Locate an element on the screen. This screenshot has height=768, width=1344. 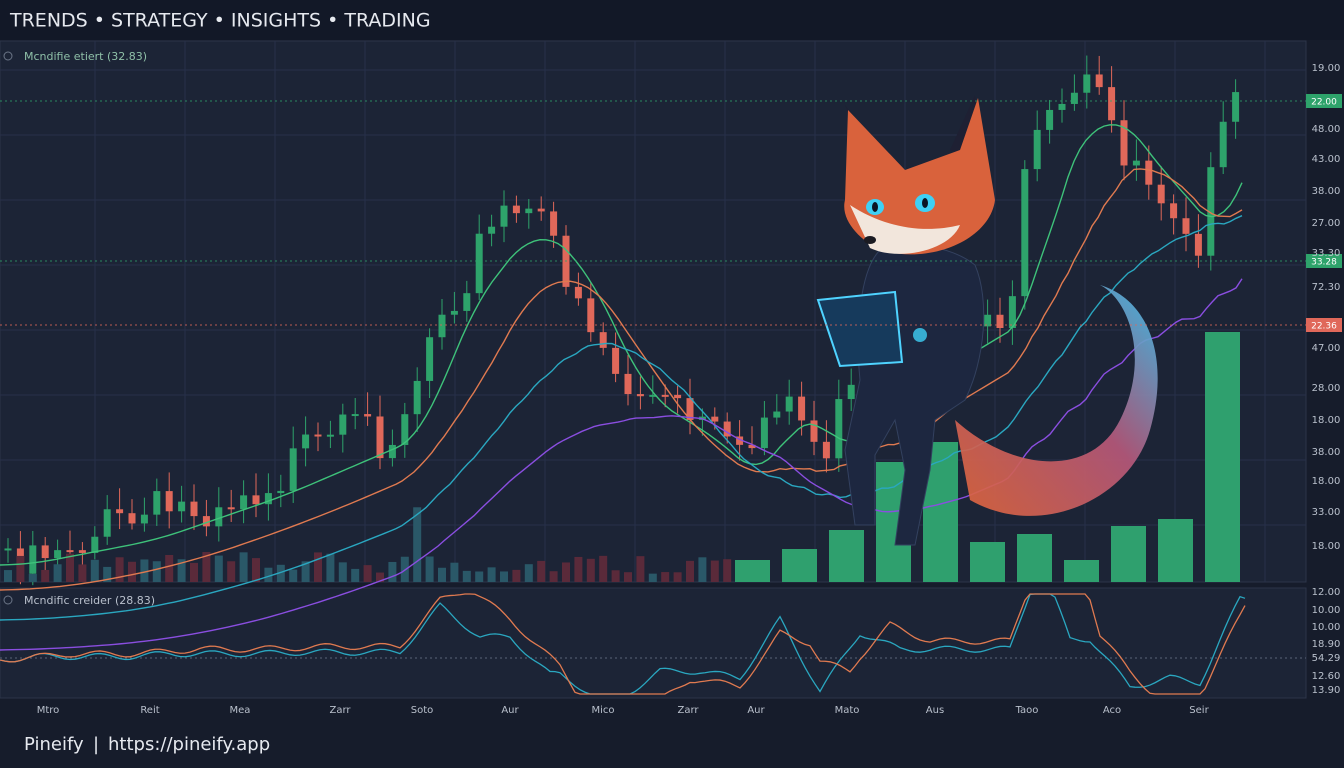
price-axis-label: 27.00 is located at coordinates (1326, 223).